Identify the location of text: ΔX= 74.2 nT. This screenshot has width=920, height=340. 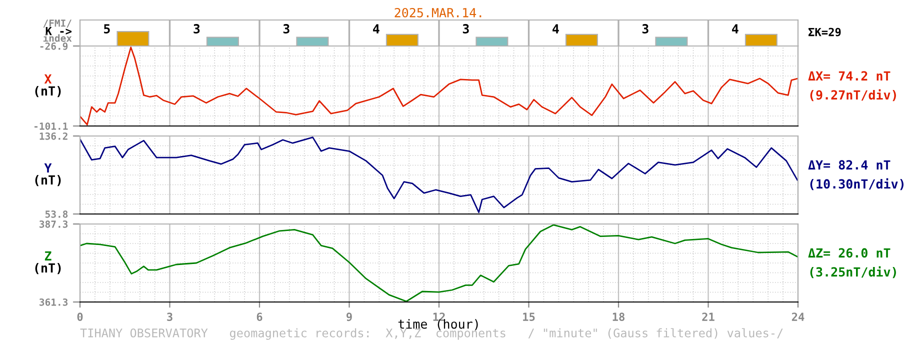
(849, 75).